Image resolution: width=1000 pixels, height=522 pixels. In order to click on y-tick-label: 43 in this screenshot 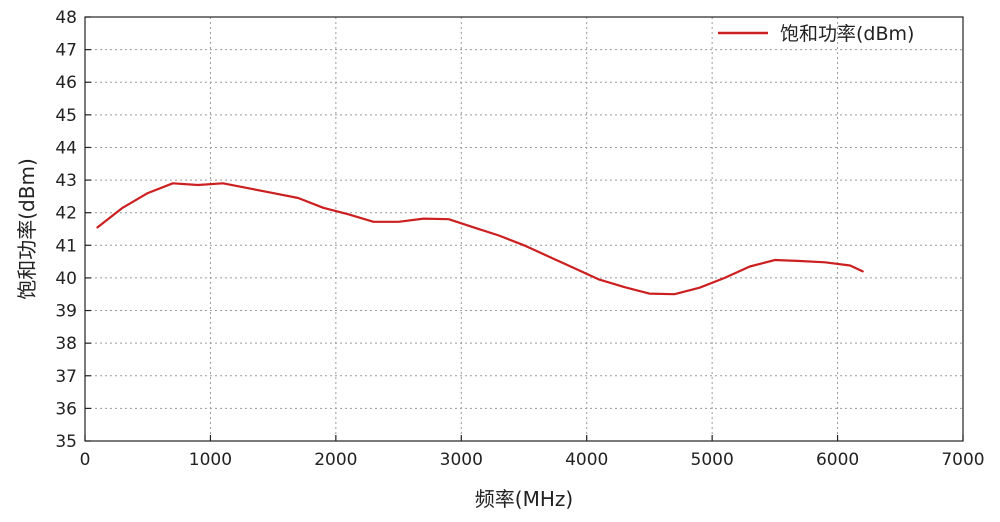, I will do `click(66, 181)`.